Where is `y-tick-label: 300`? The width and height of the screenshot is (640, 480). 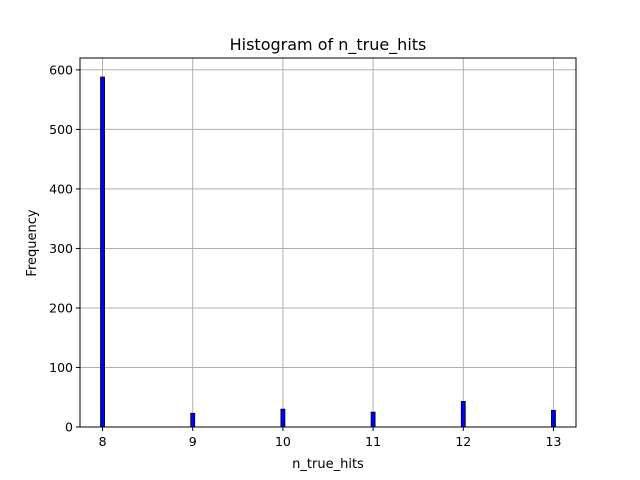
y-tick-label: 300 is located at coordinates (61, 248).